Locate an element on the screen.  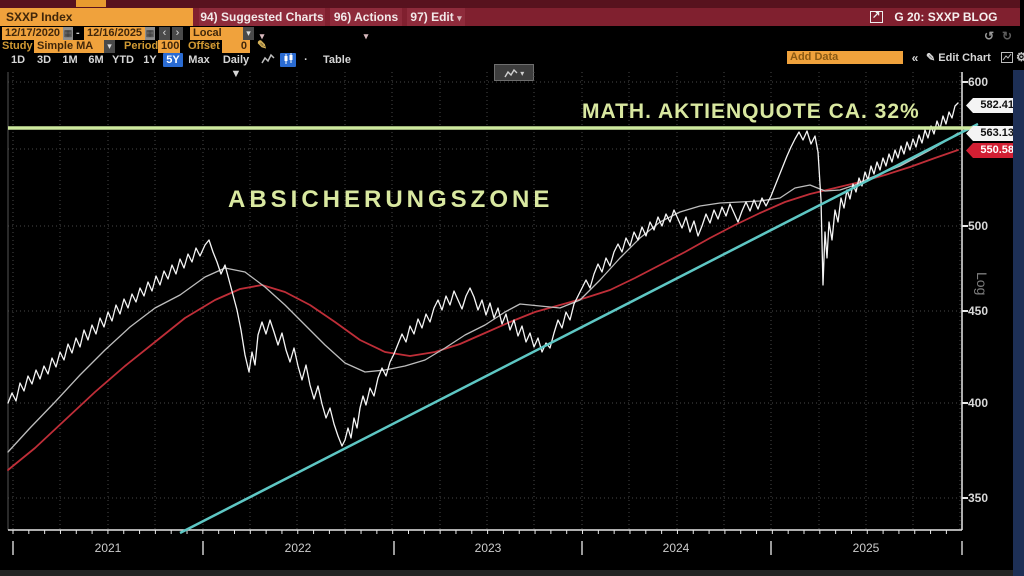
y-tick-600: 600 is located at coordinates (978, 82).